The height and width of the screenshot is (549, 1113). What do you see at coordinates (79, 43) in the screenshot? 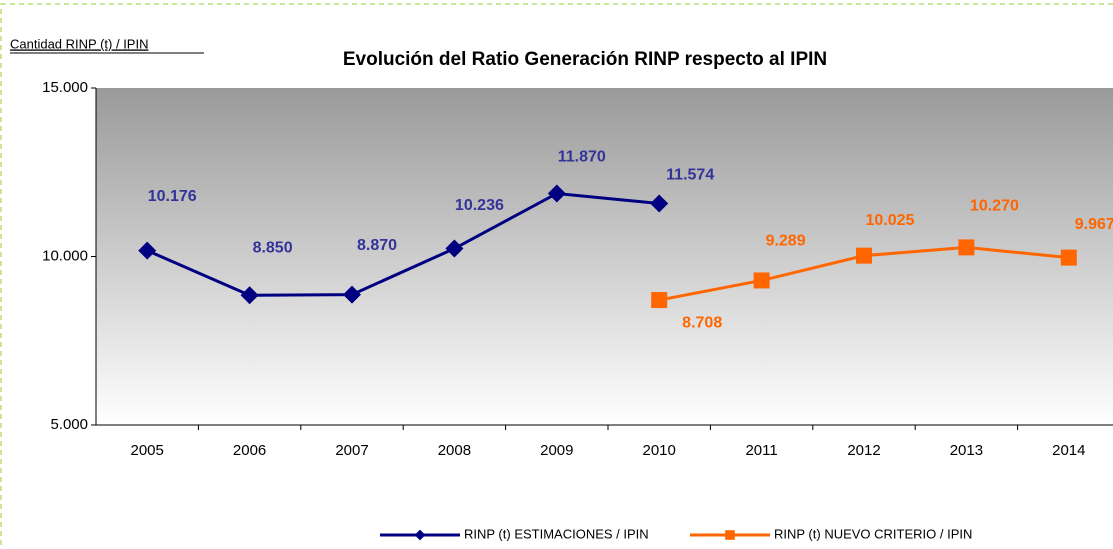
I see `y-axis-label: Cantidad RINP (t) / IPIN` at bounding box center [79, 43].